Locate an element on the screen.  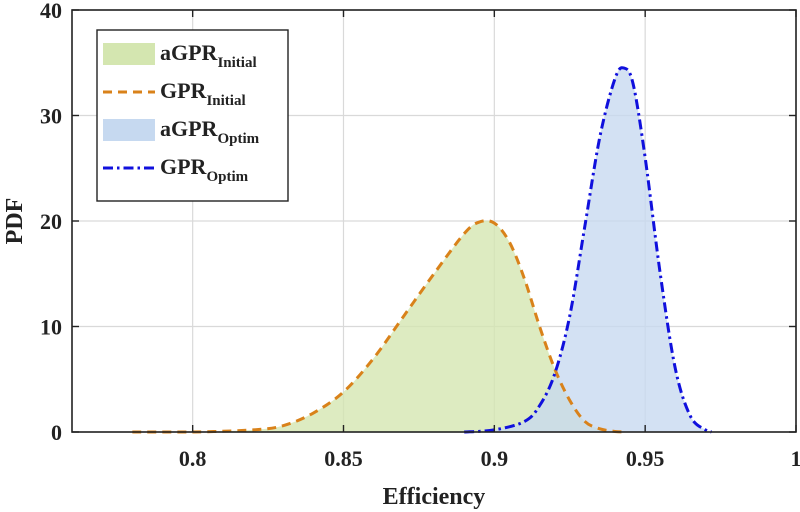
y-tick-label: 0 is located at coordinates (56, 432).